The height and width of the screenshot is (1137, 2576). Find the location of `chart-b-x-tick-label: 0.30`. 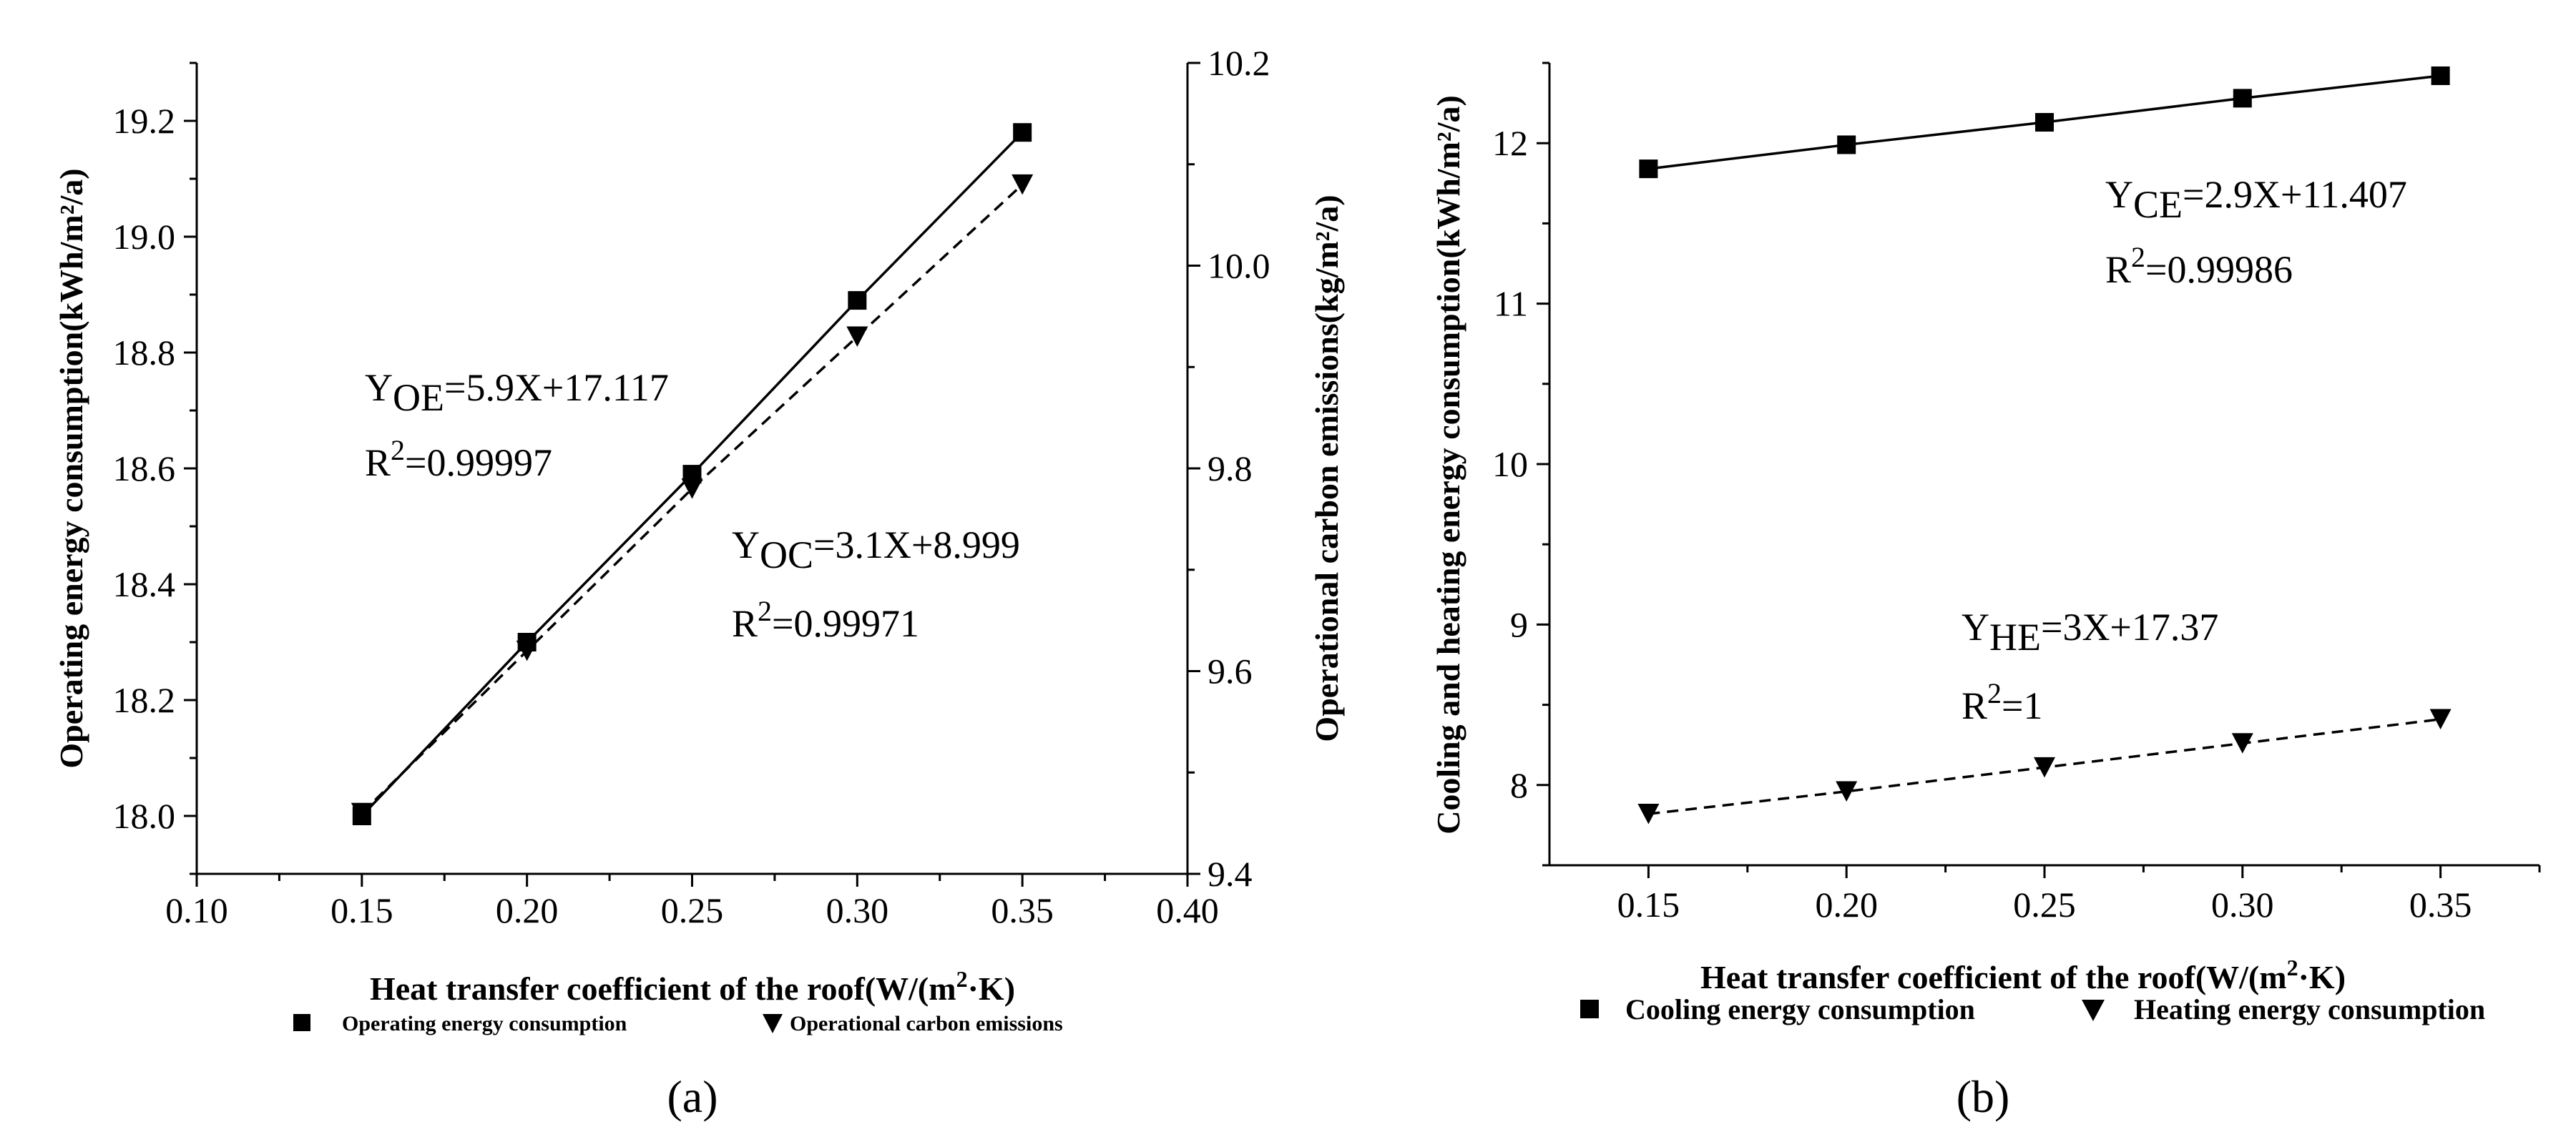

chart-b-x-tick-label: 0.30 is located at coordinates (2242, 905).